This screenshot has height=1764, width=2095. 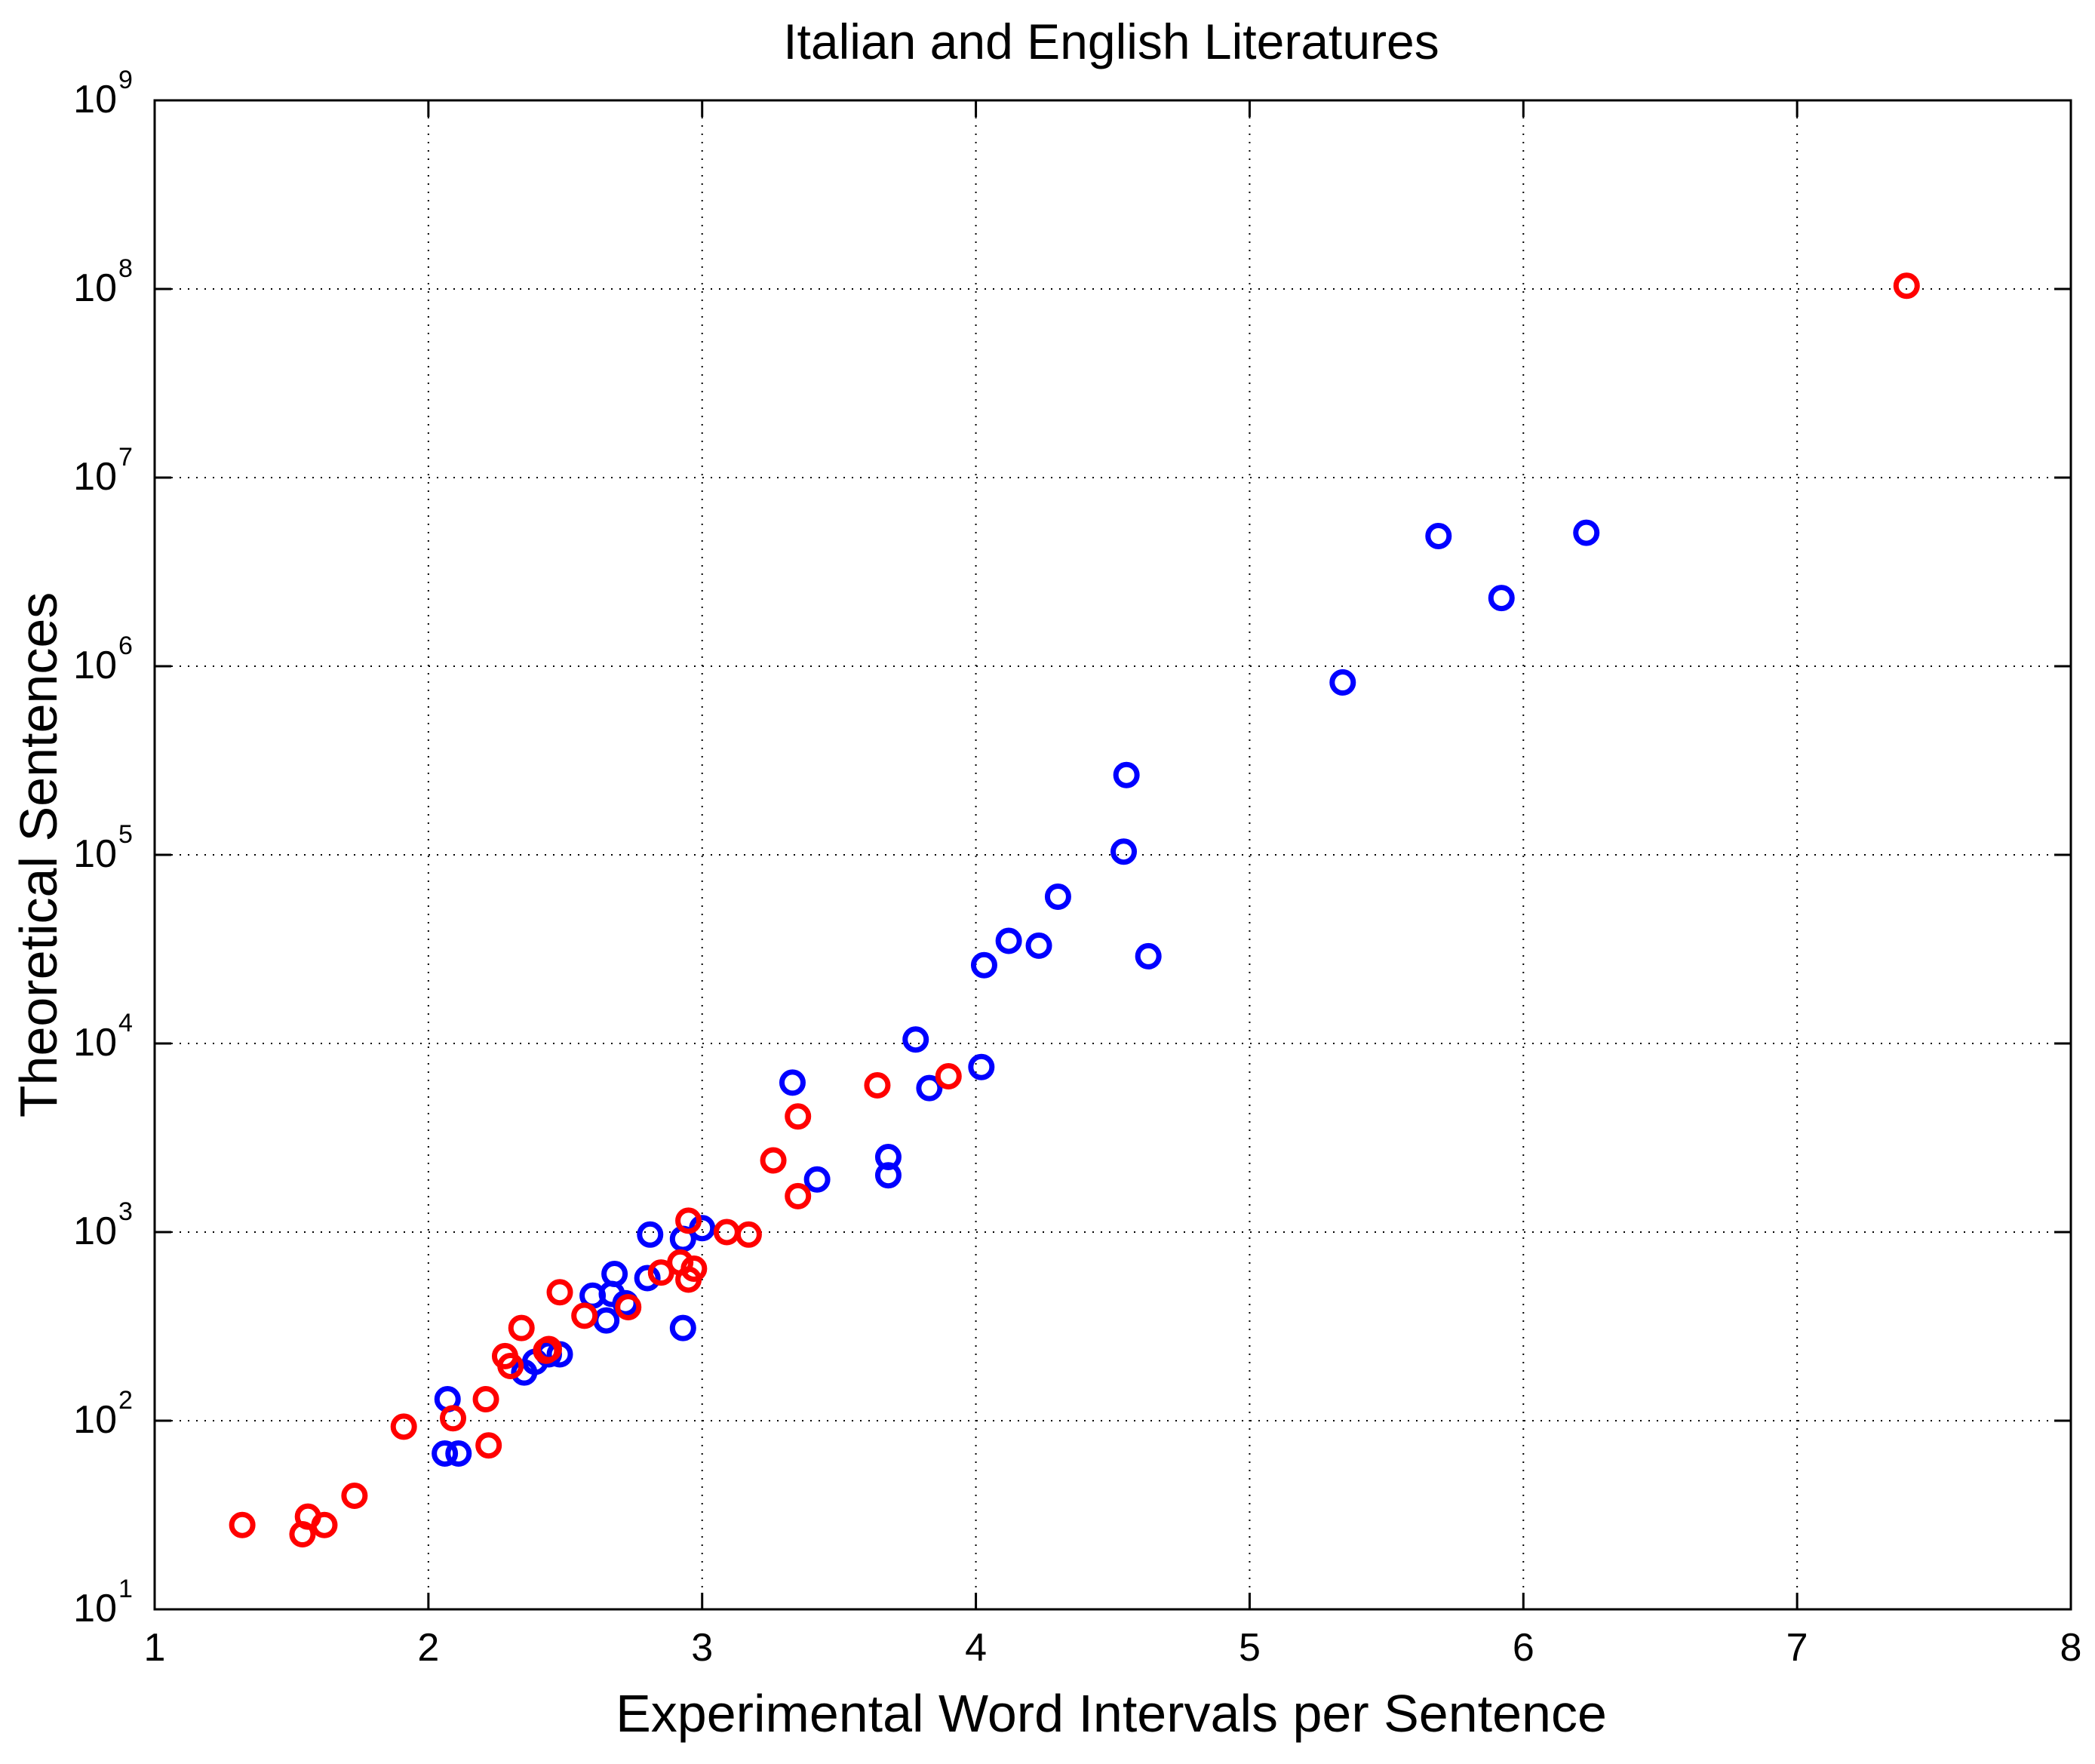 I want to click on y-tick-exponent: 7, so click(x=126, y=457).